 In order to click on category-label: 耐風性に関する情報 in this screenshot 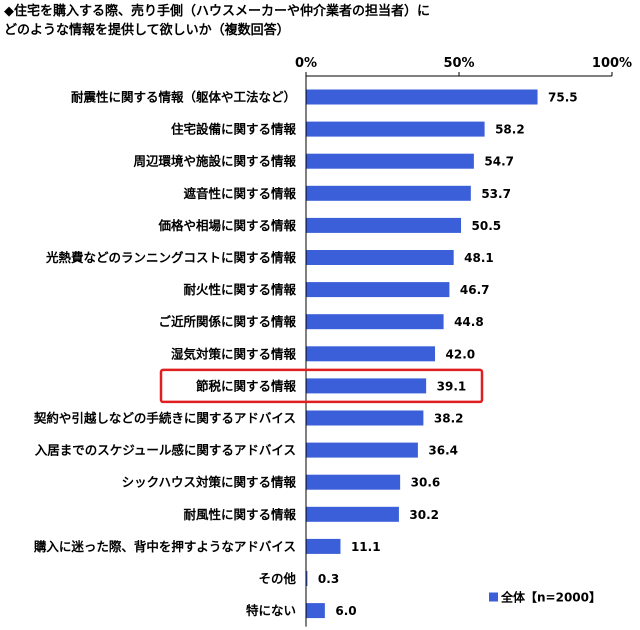, I will do `click(239, 514)`.